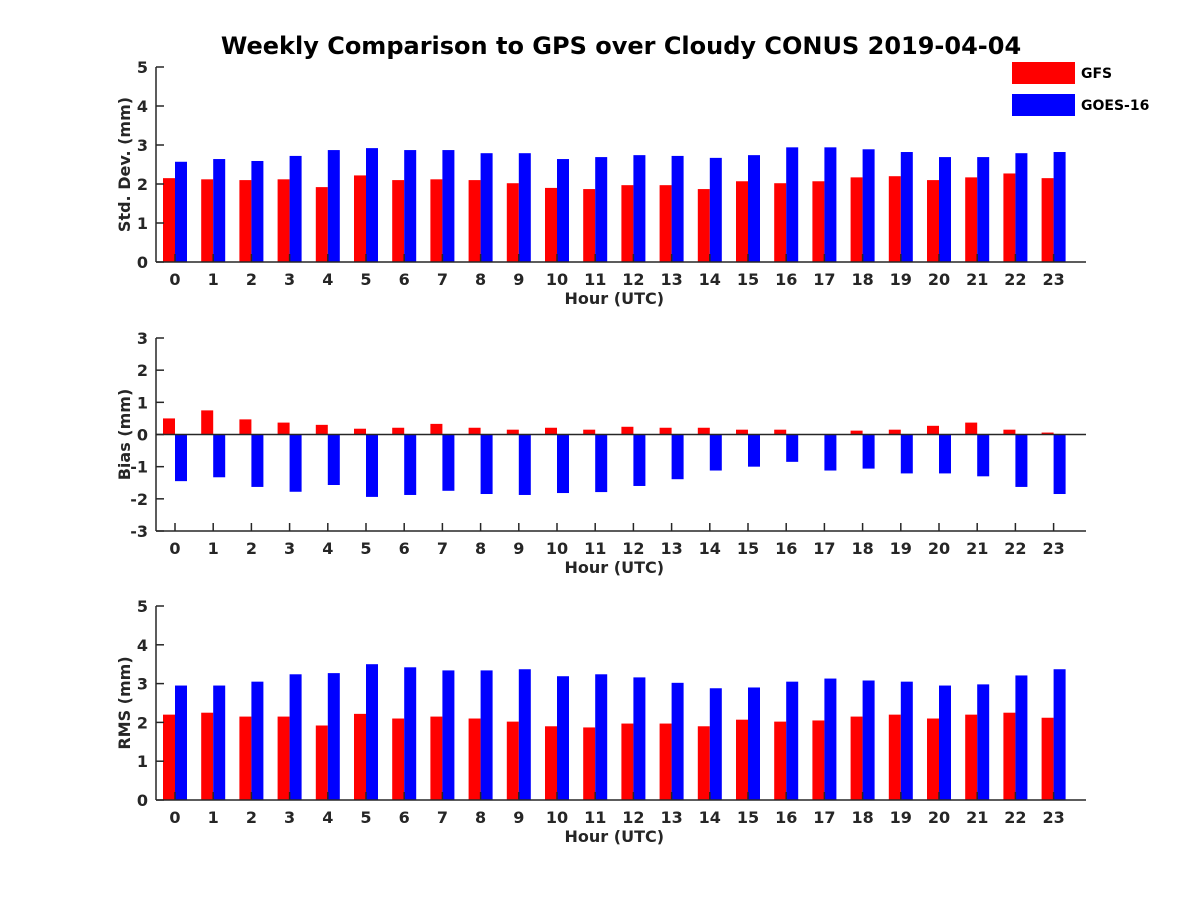 This screenshot has width=1200, height=900. What do you see at coordinates (1043, 73) in the screenshot?
I see `legend-swatch-gfs` at bounding box center [1043, 73].